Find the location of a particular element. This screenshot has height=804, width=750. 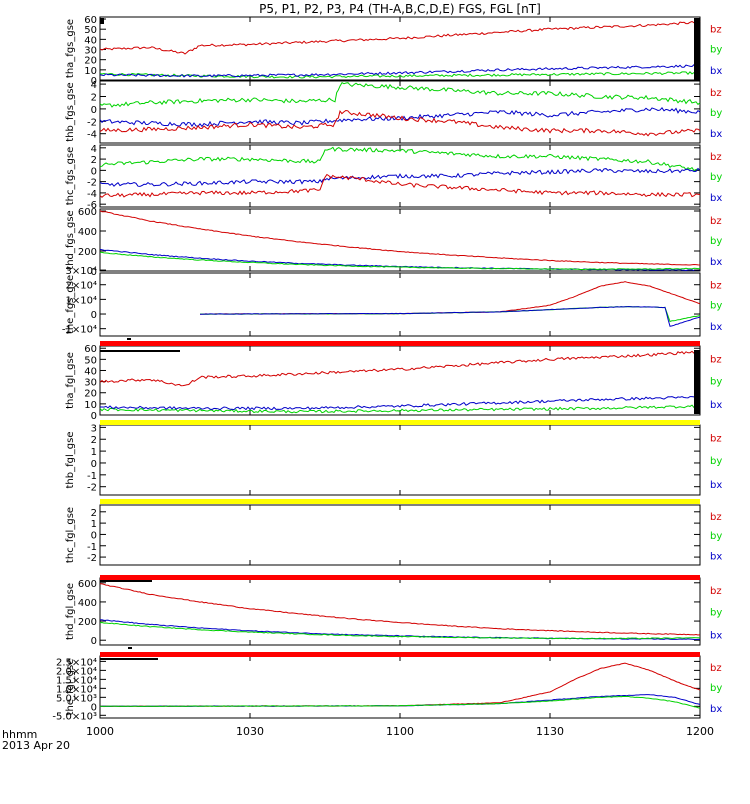

panel-1-ytick-label-2: 20 is located at coordinates (90, 61).